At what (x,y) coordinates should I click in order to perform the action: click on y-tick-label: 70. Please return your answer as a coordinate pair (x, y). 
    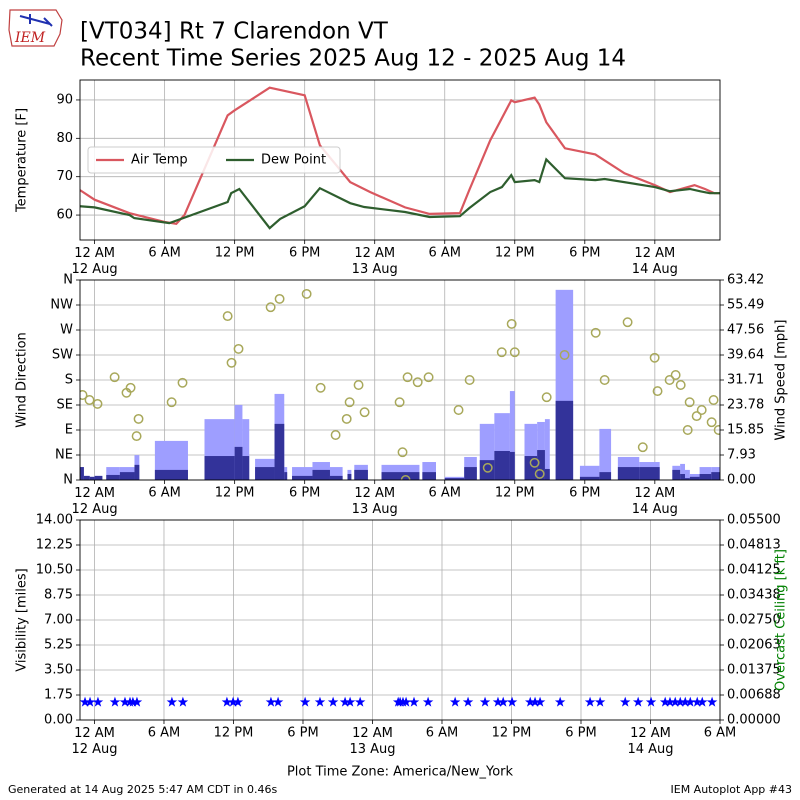
    Looking at the image, I should click on (64, 176).